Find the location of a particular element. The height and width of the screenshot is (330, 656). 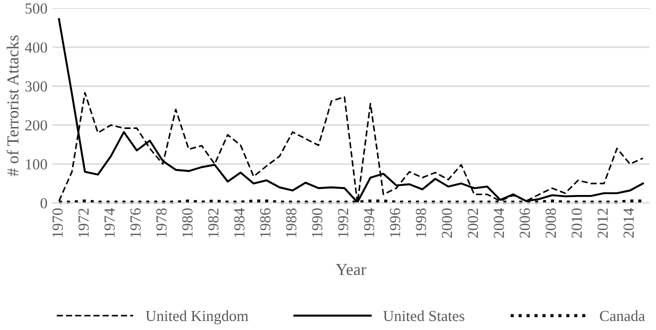

x-tick-label: 1976 is located at coordinates (135, 223).